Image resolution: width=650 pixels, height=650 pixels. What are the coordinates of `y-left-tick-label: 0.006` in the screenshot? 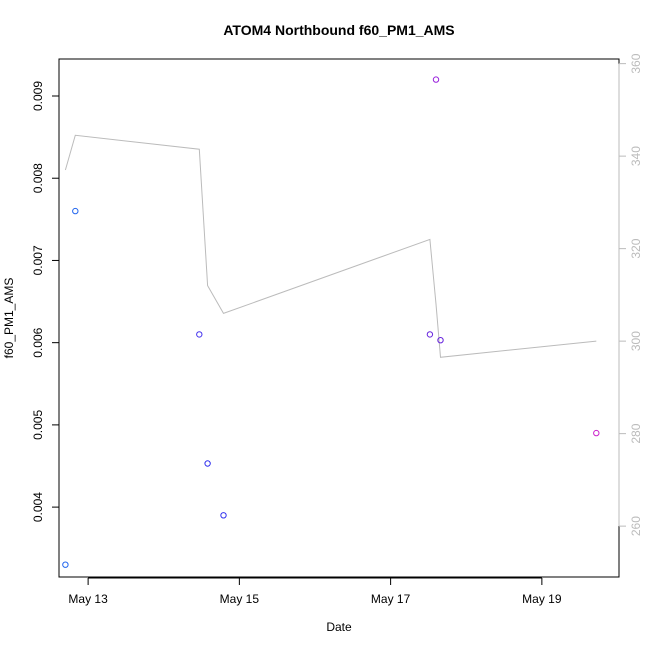 It's located at (38, 342).